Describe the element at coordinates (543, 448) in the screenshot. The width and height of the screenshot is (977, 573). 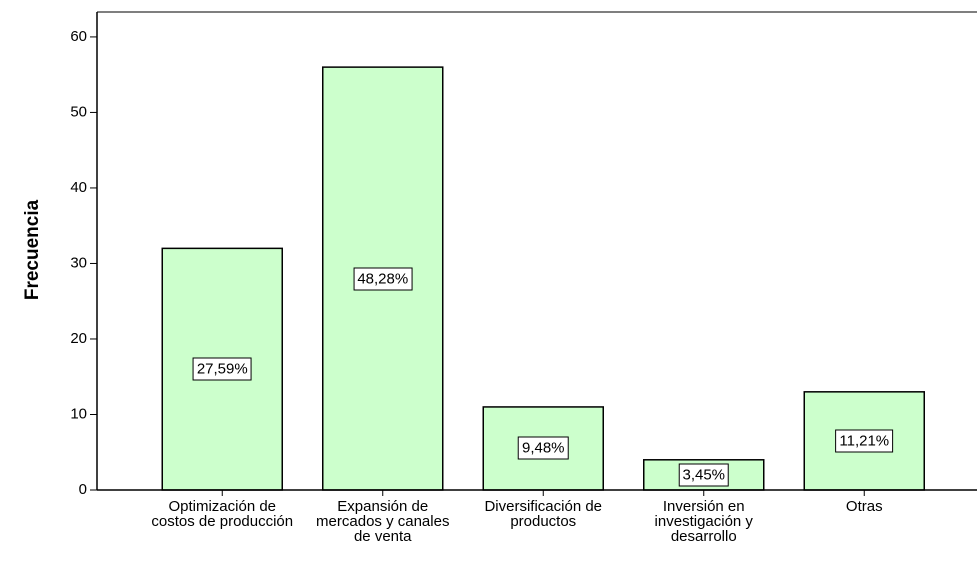
I see `data-label: 9,48%` at that location.